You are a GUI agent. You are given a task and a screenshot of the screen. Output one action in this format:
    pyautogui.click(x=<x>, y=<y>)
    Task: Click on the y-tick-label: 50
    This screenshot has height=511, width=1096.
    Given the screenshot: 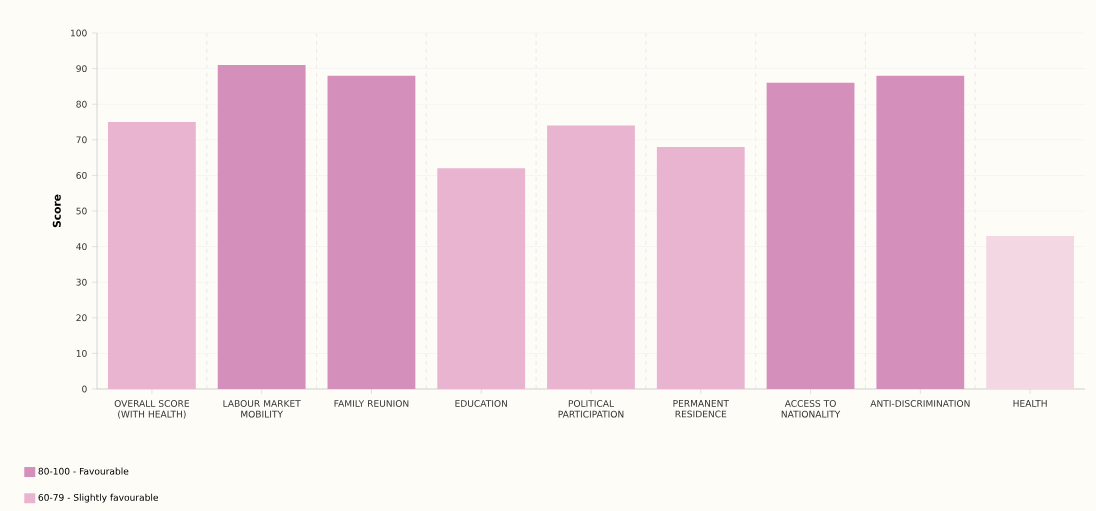 What is the action you would take?
    pyautogui.click(x=81, y=211)
    